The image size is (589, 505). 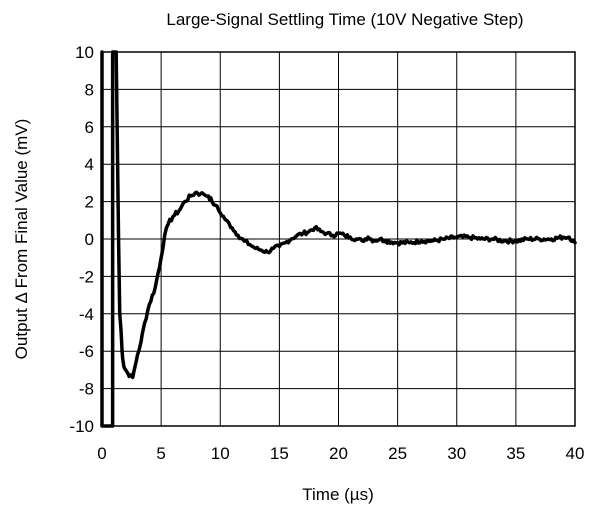 I want to click on x-axis-label: Time (µs), so click(x=338, y=494).